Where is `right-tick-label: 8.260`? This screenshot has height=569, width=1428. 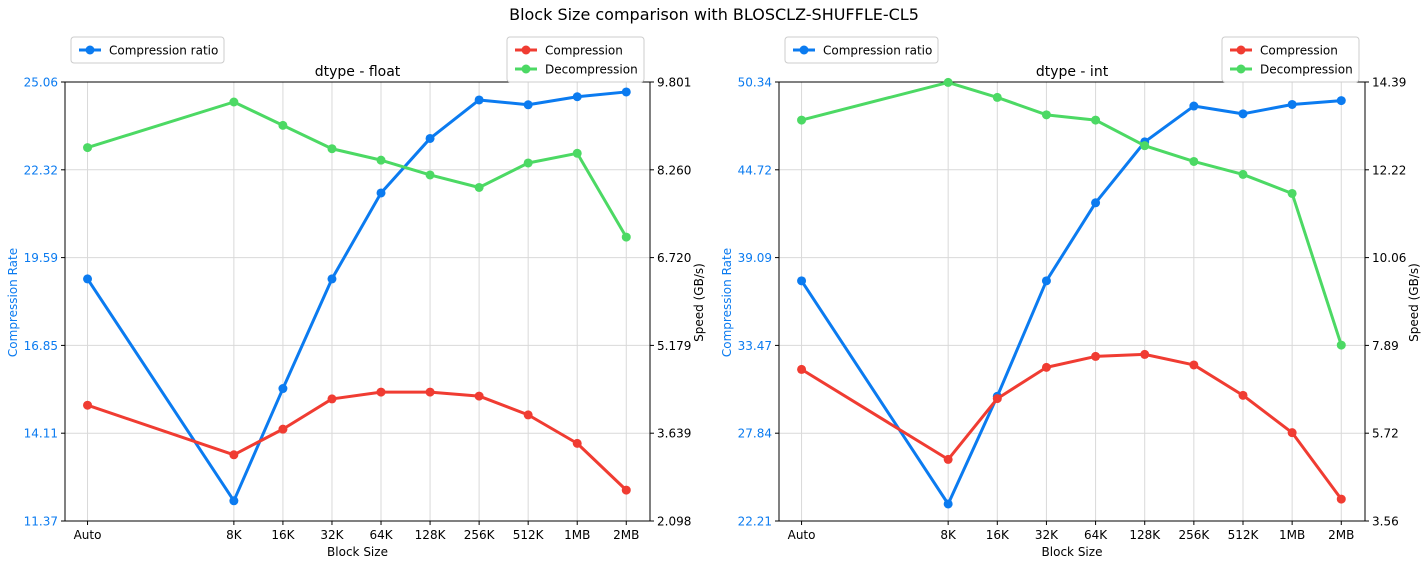 right-tick-label: 8.260 is located at coordinates (674, 170).